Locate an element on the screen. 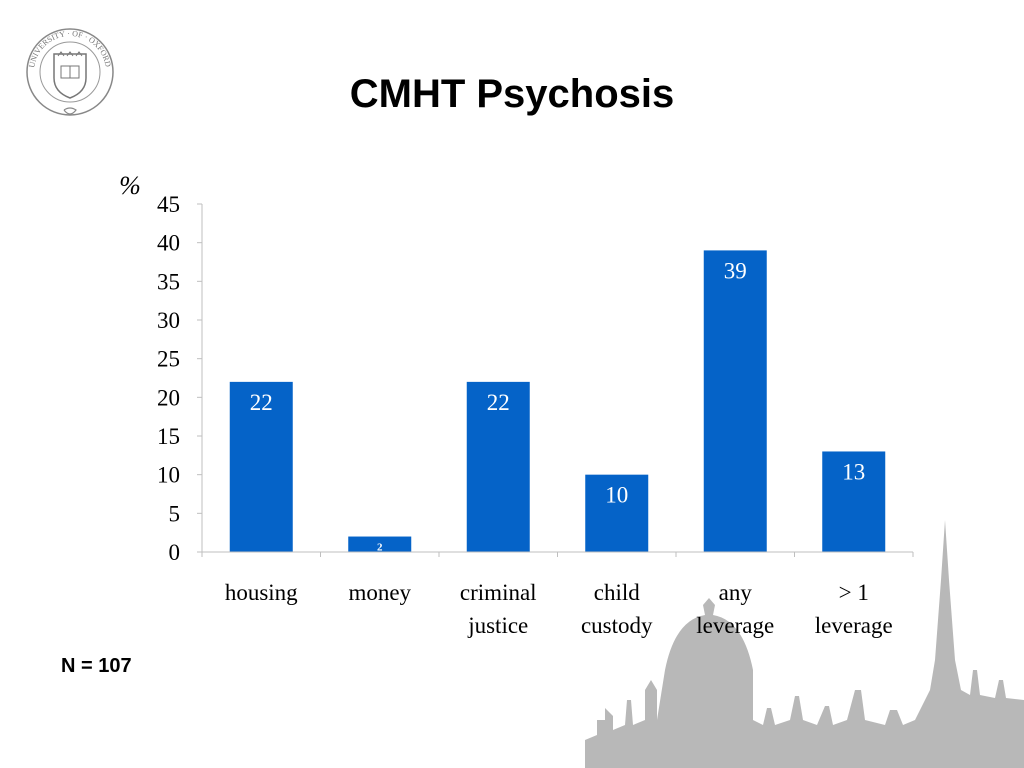 The width and height of the screenshot is (1024, 768). x-tick-label: custody is located at coordinates (617, 625).